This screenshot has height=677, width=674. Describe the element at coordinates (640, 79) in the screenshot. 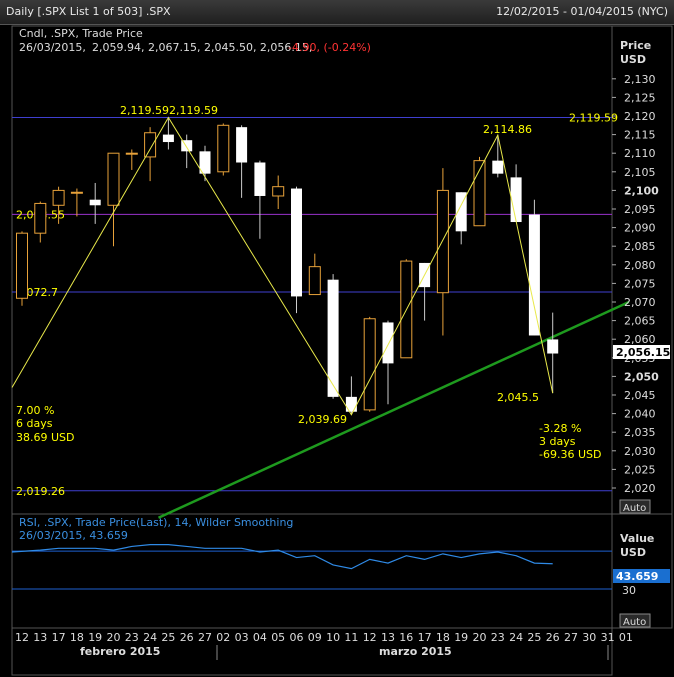

I see `y-tick-label: 2,130` at that location.